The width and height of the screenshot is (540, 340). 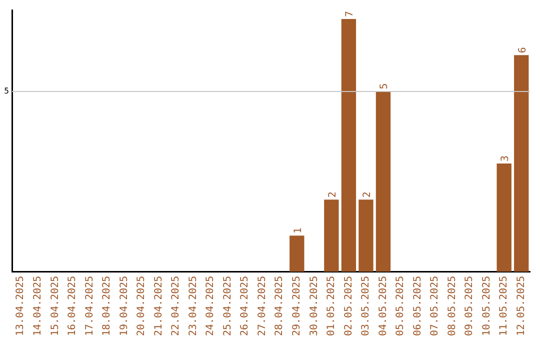 I want to click on data-label: 7, so click(x=350, y=14).